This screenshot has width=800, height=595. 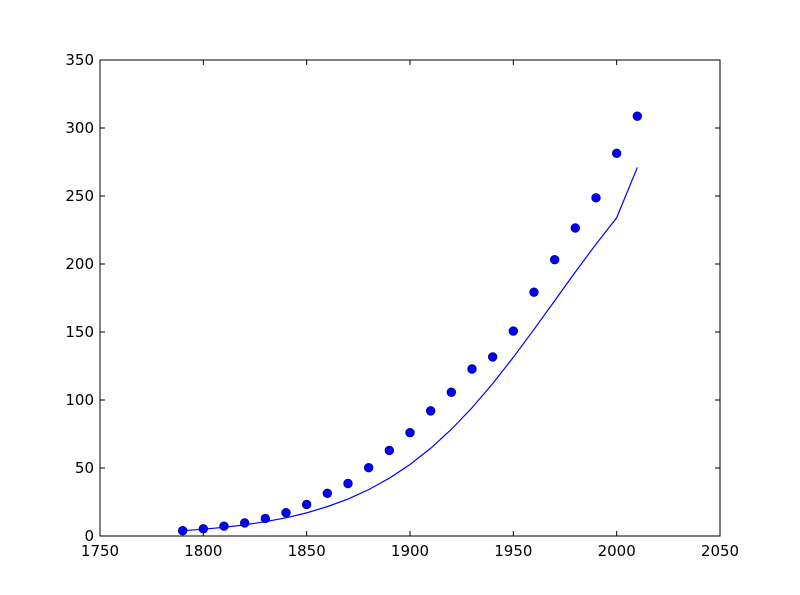 I want to click on x-tick-label: 1800, so click(x=203, y=551).